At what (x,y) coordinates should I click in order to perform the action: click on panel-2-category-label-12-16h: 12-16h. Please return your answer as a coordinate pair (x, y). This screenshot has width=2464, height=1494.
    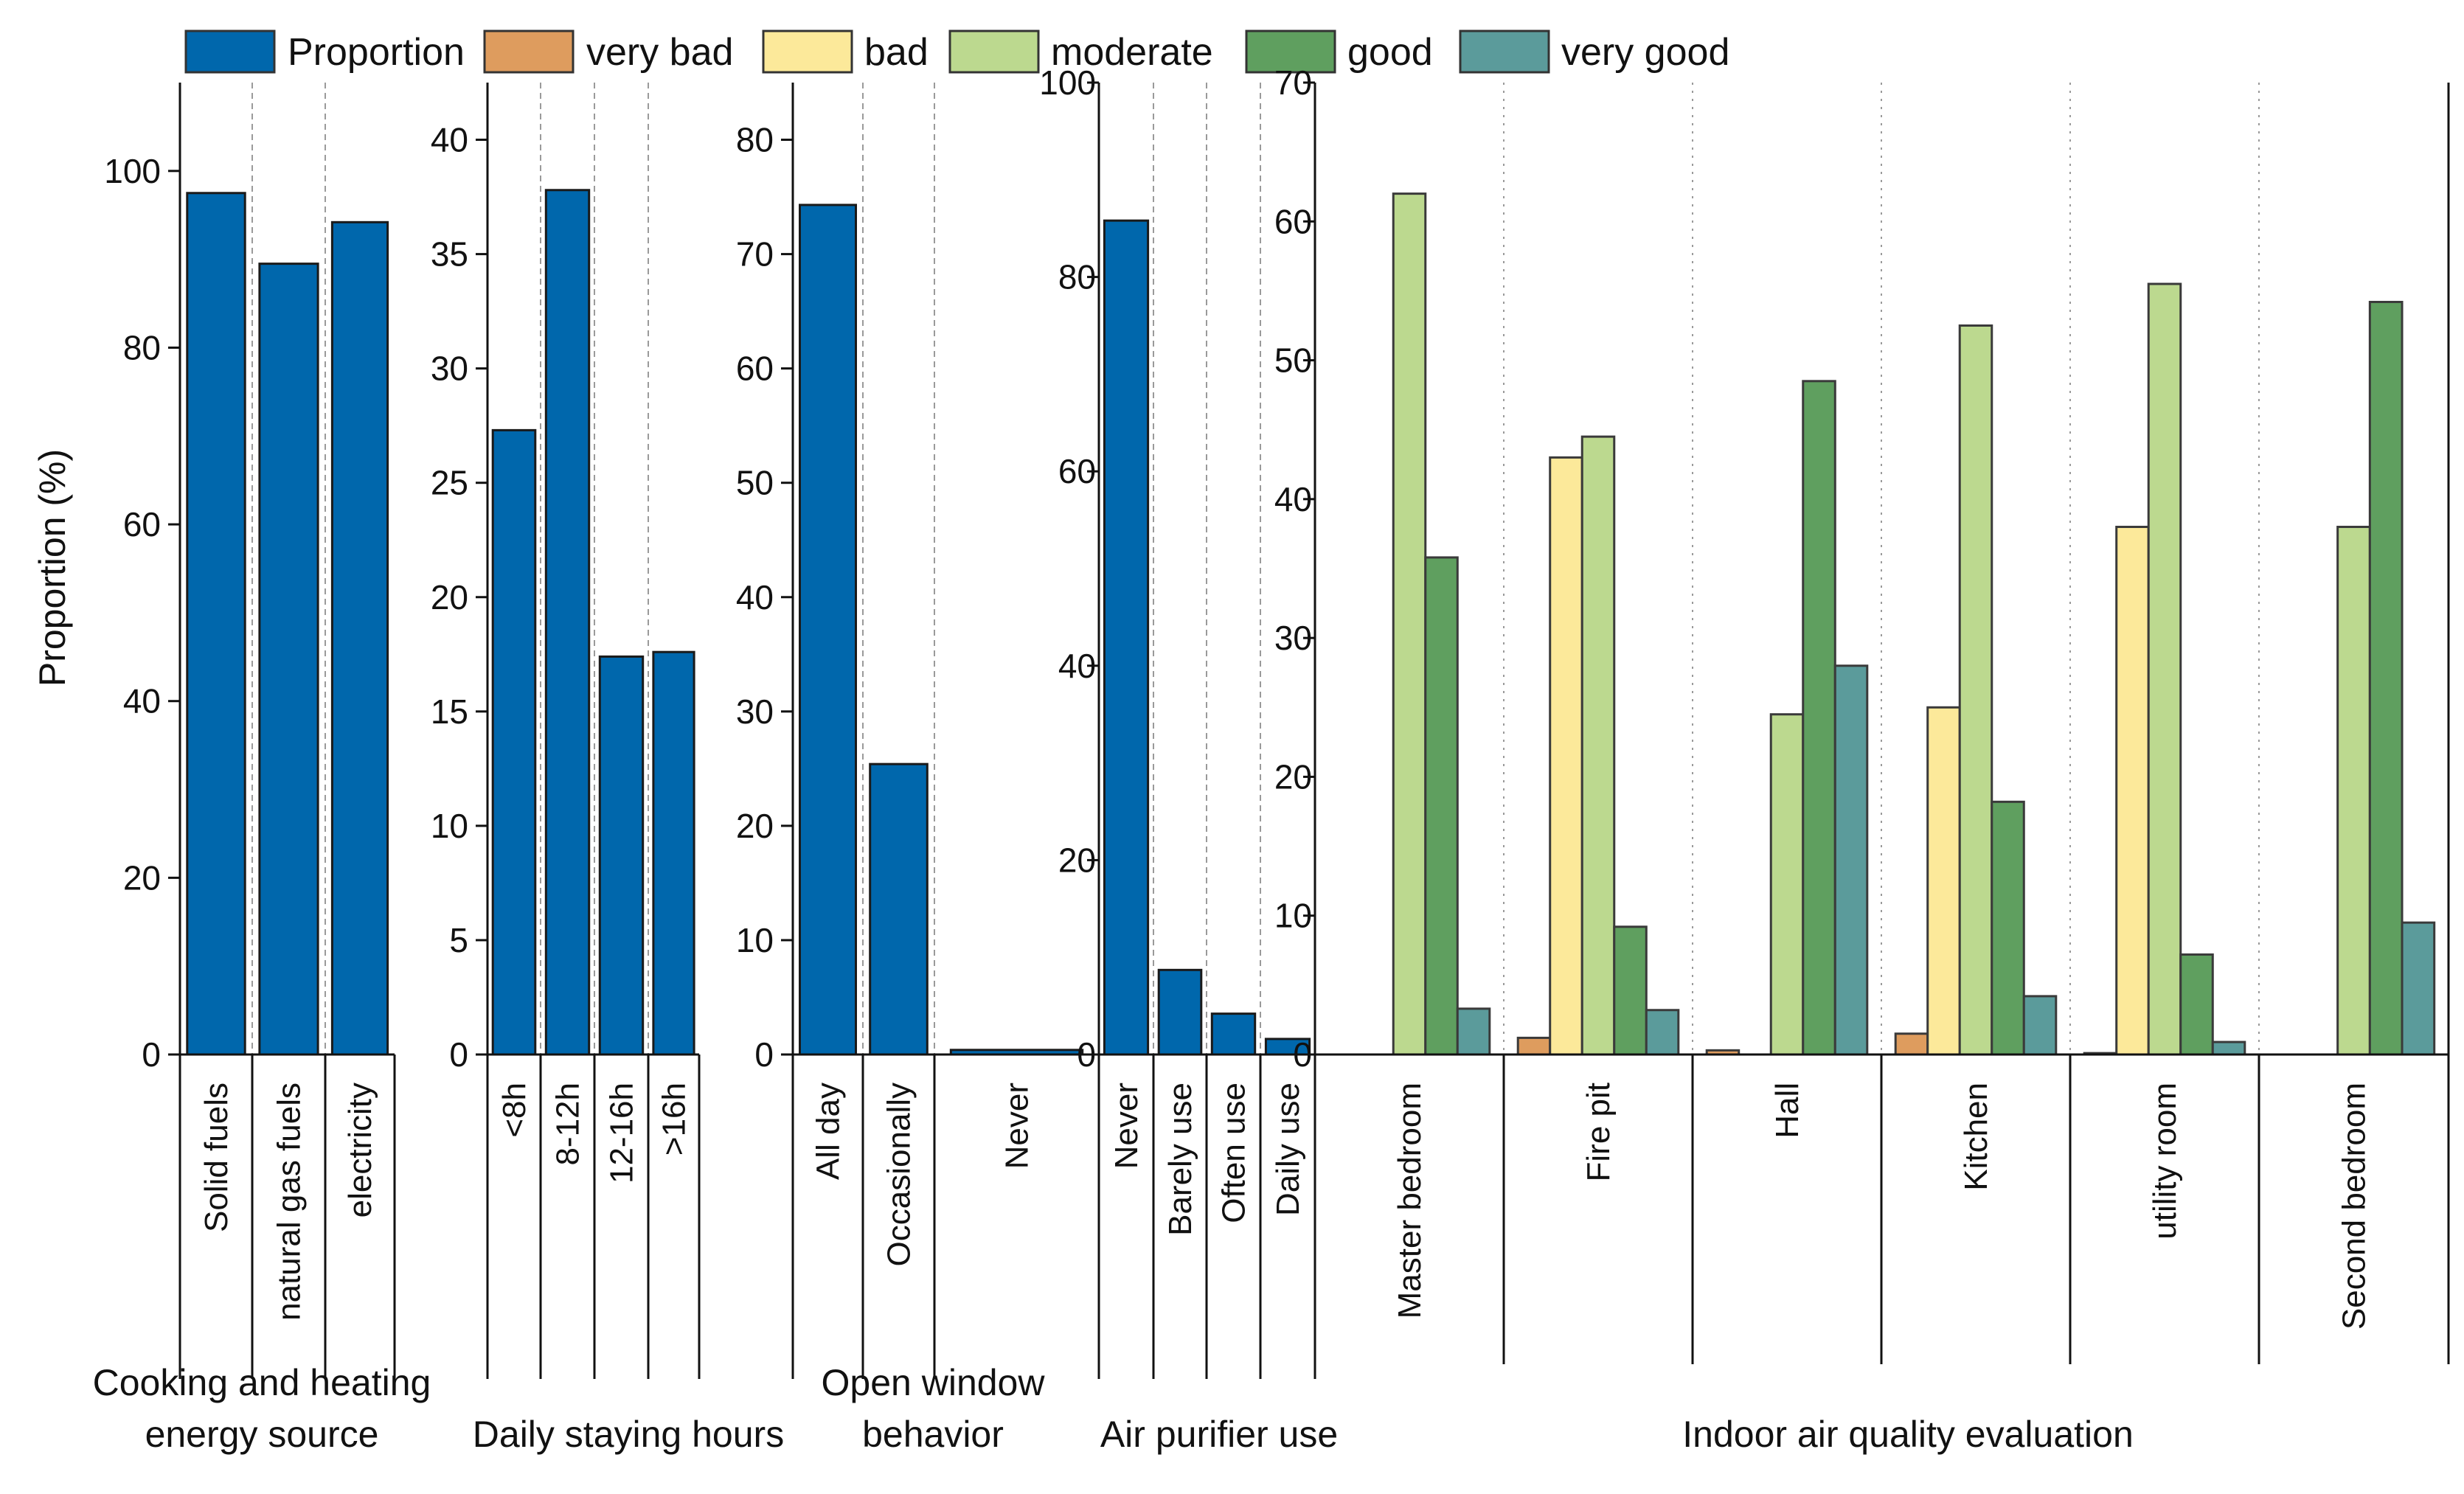
    Looking at the image, I should click on (622, 1133).